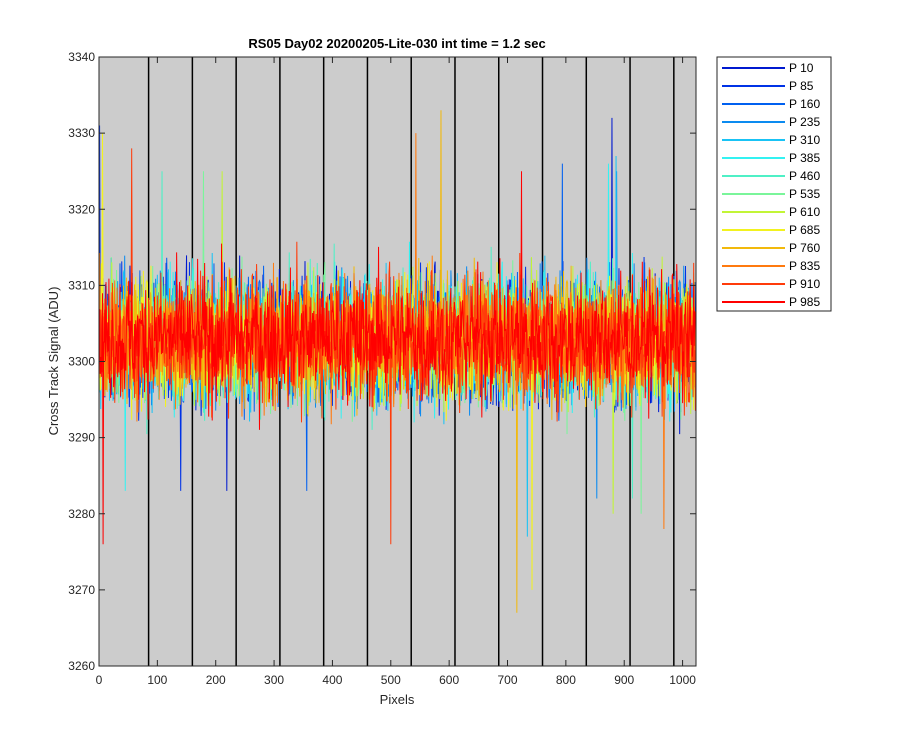 This screenshot has width=900, height=750. Describe the element at coordinates (804, 302) in the screenshot. I see `legend-label: P 985` at that location.